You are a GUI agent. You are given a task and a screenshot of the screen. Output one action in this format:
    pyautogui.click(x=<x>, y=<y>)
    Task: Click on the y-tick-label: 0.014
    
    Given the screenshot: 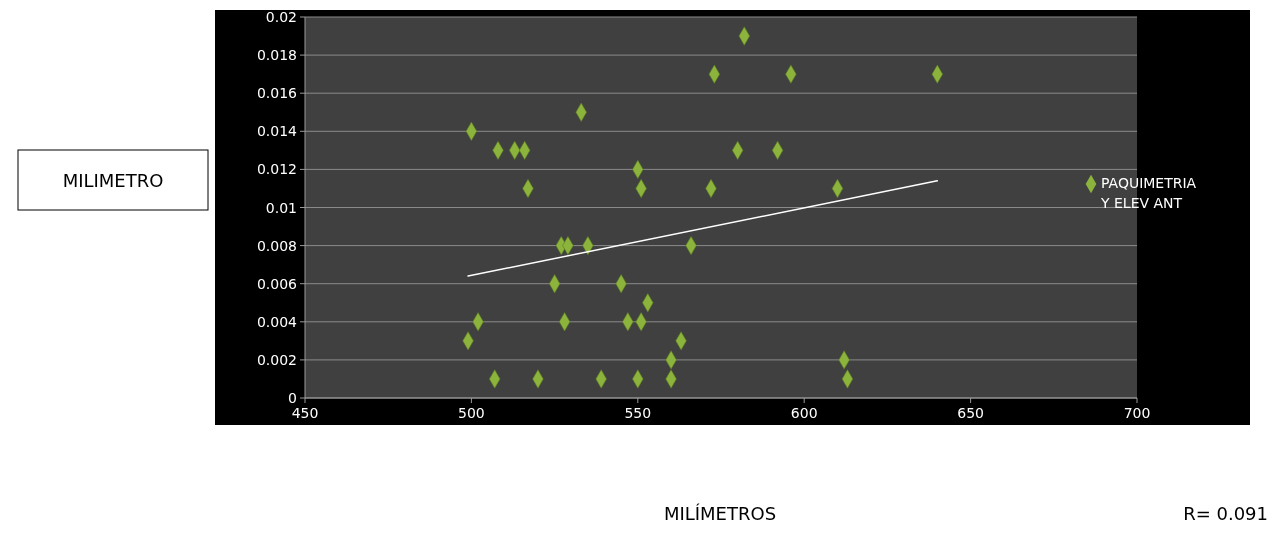 What is the action you would take?
    pyautogui.click(x=277, y=131)
    